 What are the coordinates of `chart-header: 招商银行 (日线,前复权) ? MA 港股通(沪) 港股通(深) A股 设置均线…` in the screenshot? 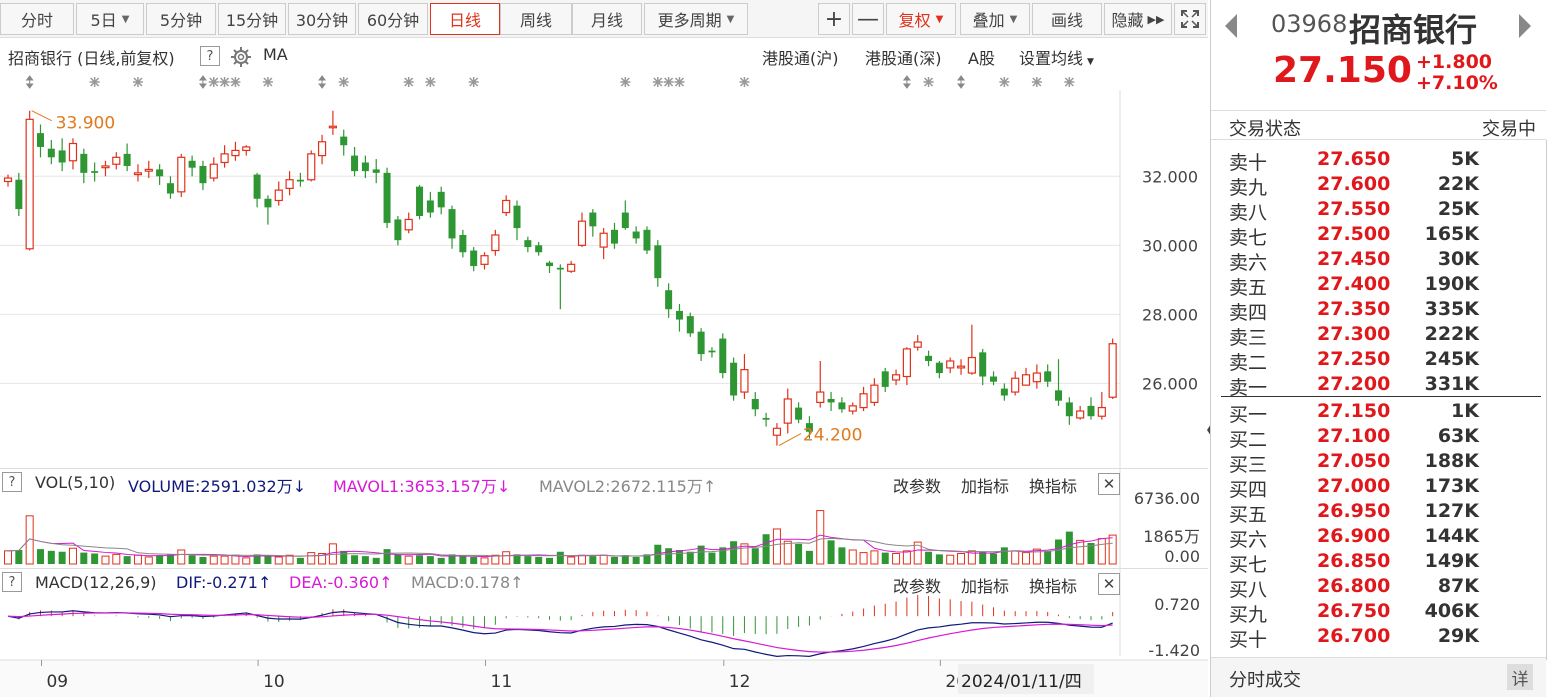 It's located at (604, 56).